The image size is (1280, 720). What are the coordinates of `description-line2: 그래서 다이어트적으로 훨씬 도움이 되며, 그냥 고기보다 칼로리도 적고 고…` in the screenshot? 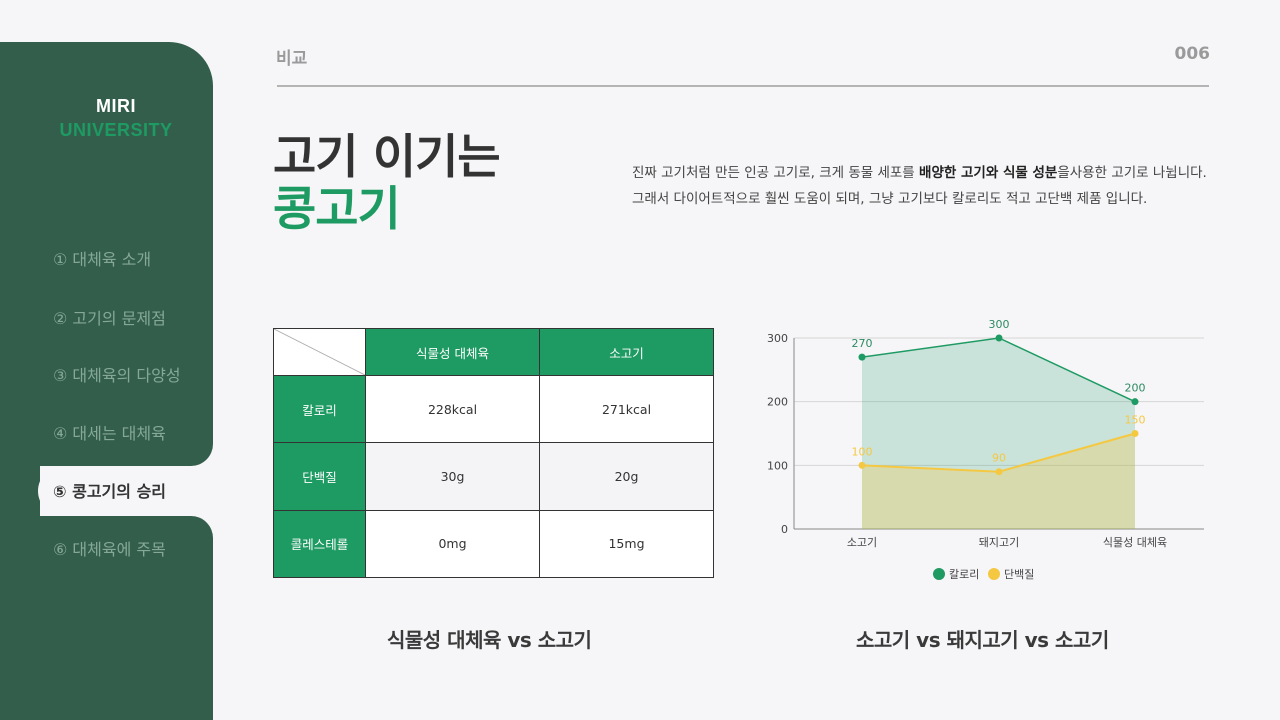 It's located at (890, 199).